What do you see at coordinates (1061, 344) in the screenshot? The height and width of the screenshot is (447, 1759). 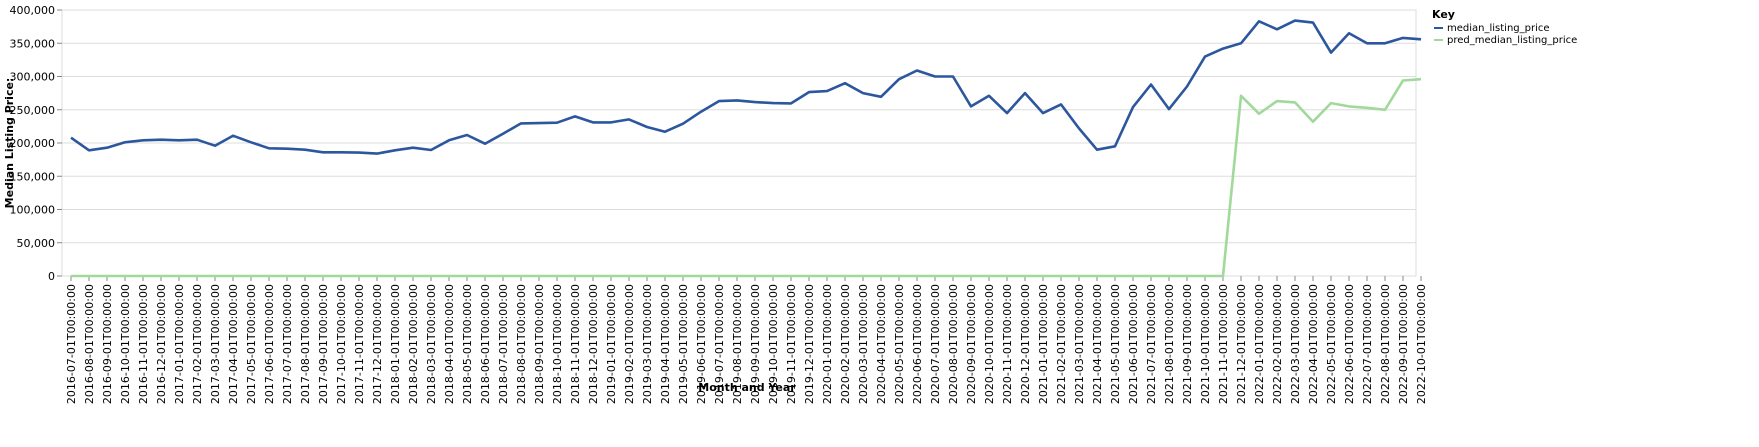 I see `x-tick-label: 2021-02-01T00:00:00` at bounding box center [1061, 344].